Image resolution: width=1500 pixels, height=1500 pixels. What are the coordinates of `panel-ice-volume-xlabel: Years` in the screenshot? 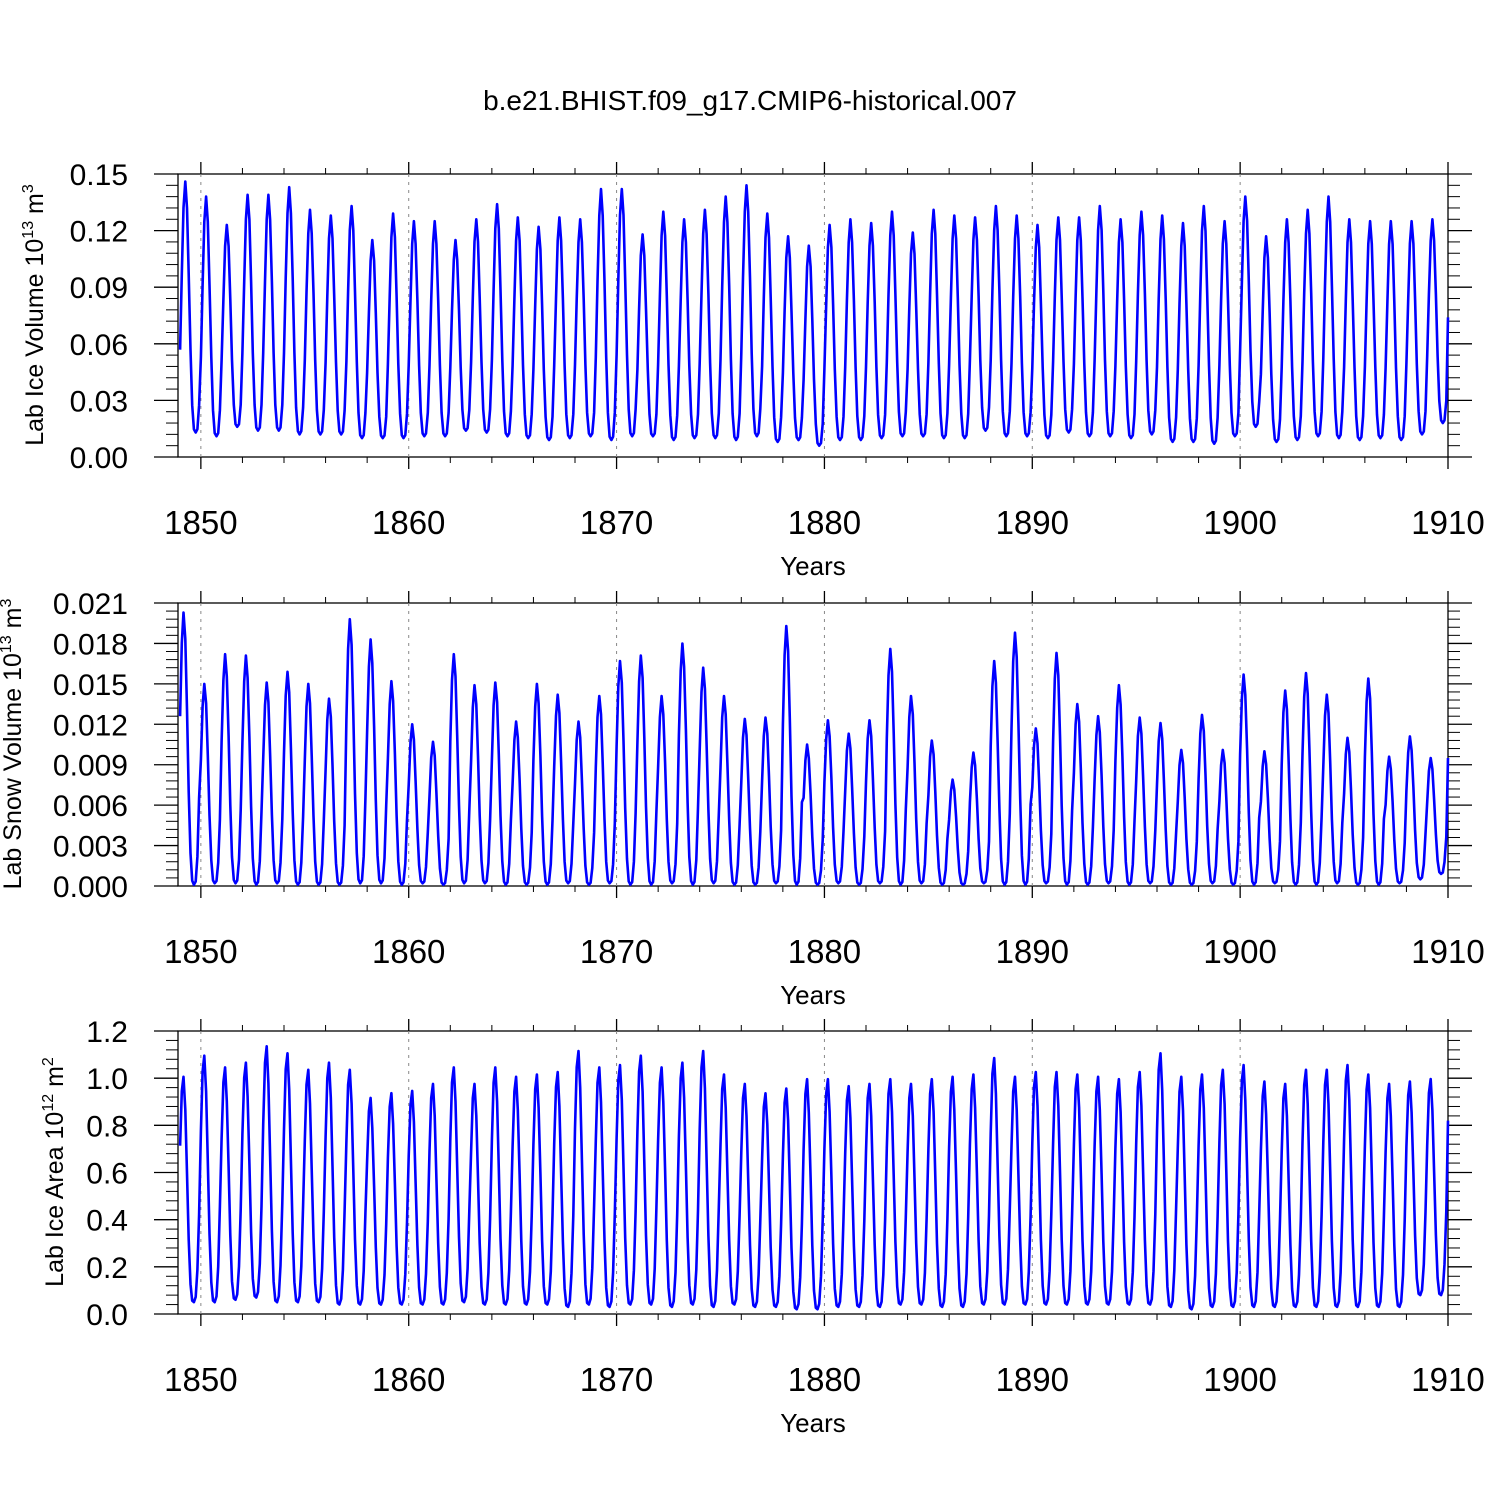 It's located at (813, 566).